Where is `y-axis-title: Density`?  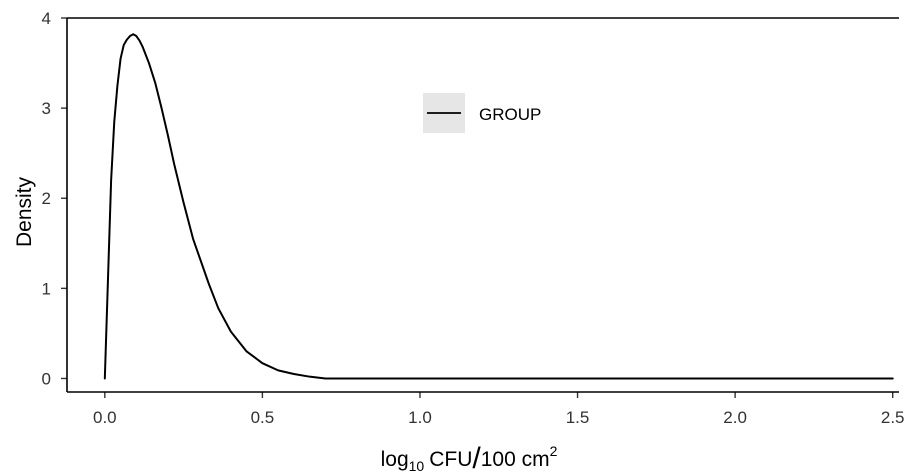 y-axis-title: Density is located at coordinates (24, 211).